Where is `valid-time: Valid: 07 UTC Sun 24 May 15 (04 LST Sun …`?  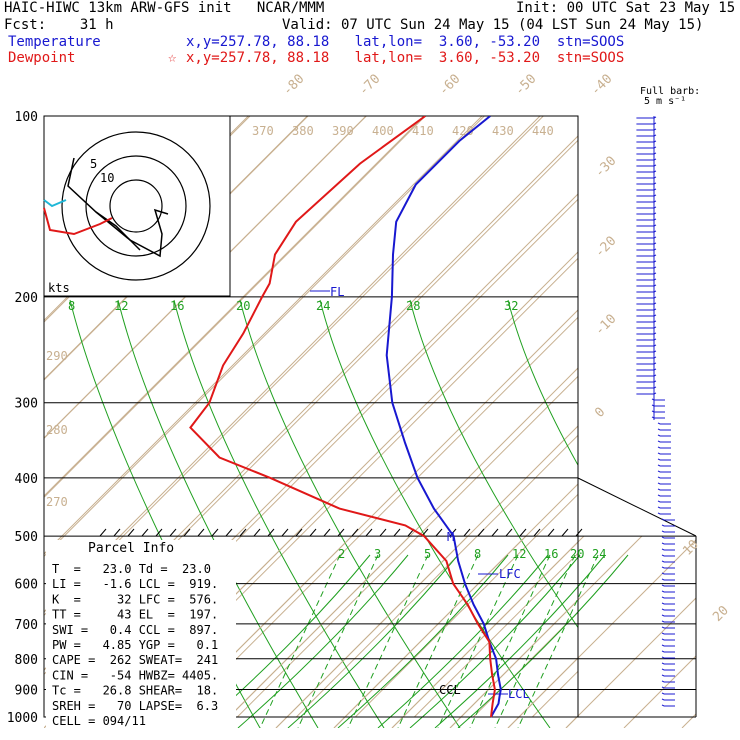
valid-time: Valid: 07 UTC Sun 24 May 15 (04 LST Sun … is located at coordinates (493, 25).